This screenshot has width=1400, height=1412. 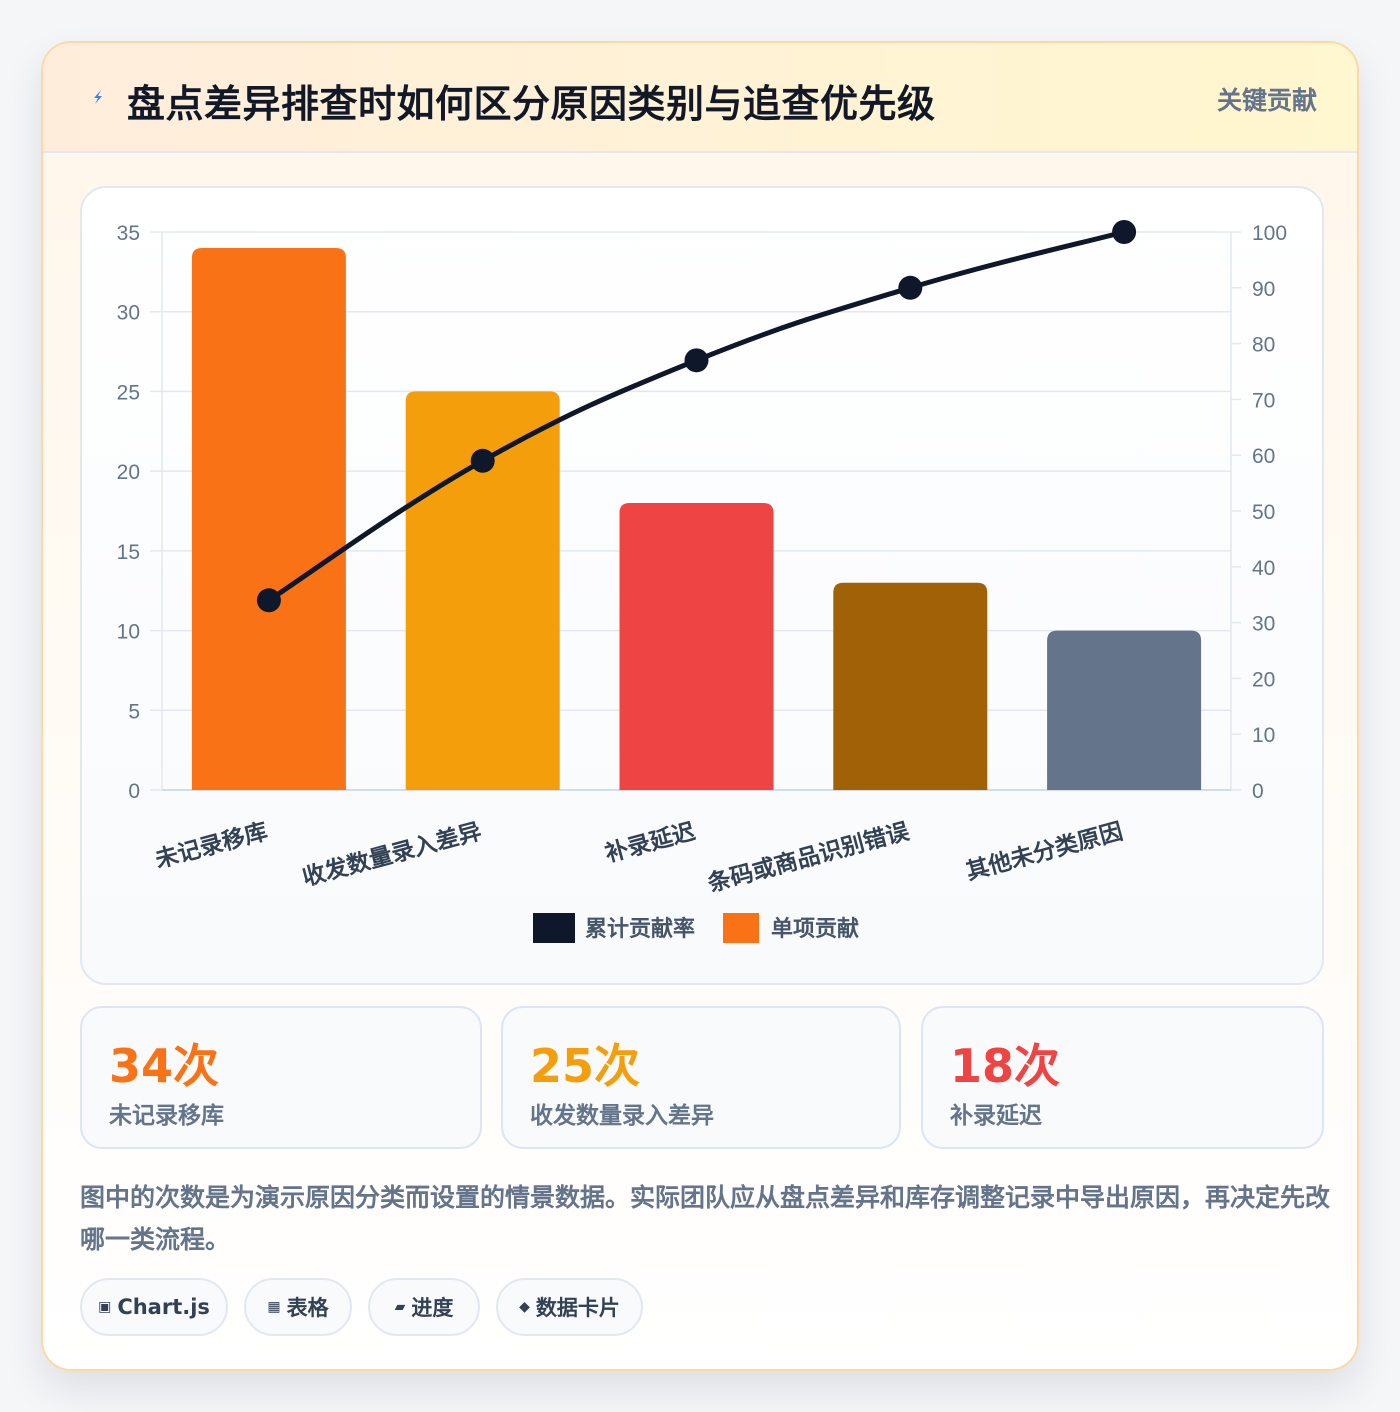 What do you see at coordinates (650, 843) in the screenshot?
I see `x-tick-label: 补录延迟` at bounding box center [650, 843].